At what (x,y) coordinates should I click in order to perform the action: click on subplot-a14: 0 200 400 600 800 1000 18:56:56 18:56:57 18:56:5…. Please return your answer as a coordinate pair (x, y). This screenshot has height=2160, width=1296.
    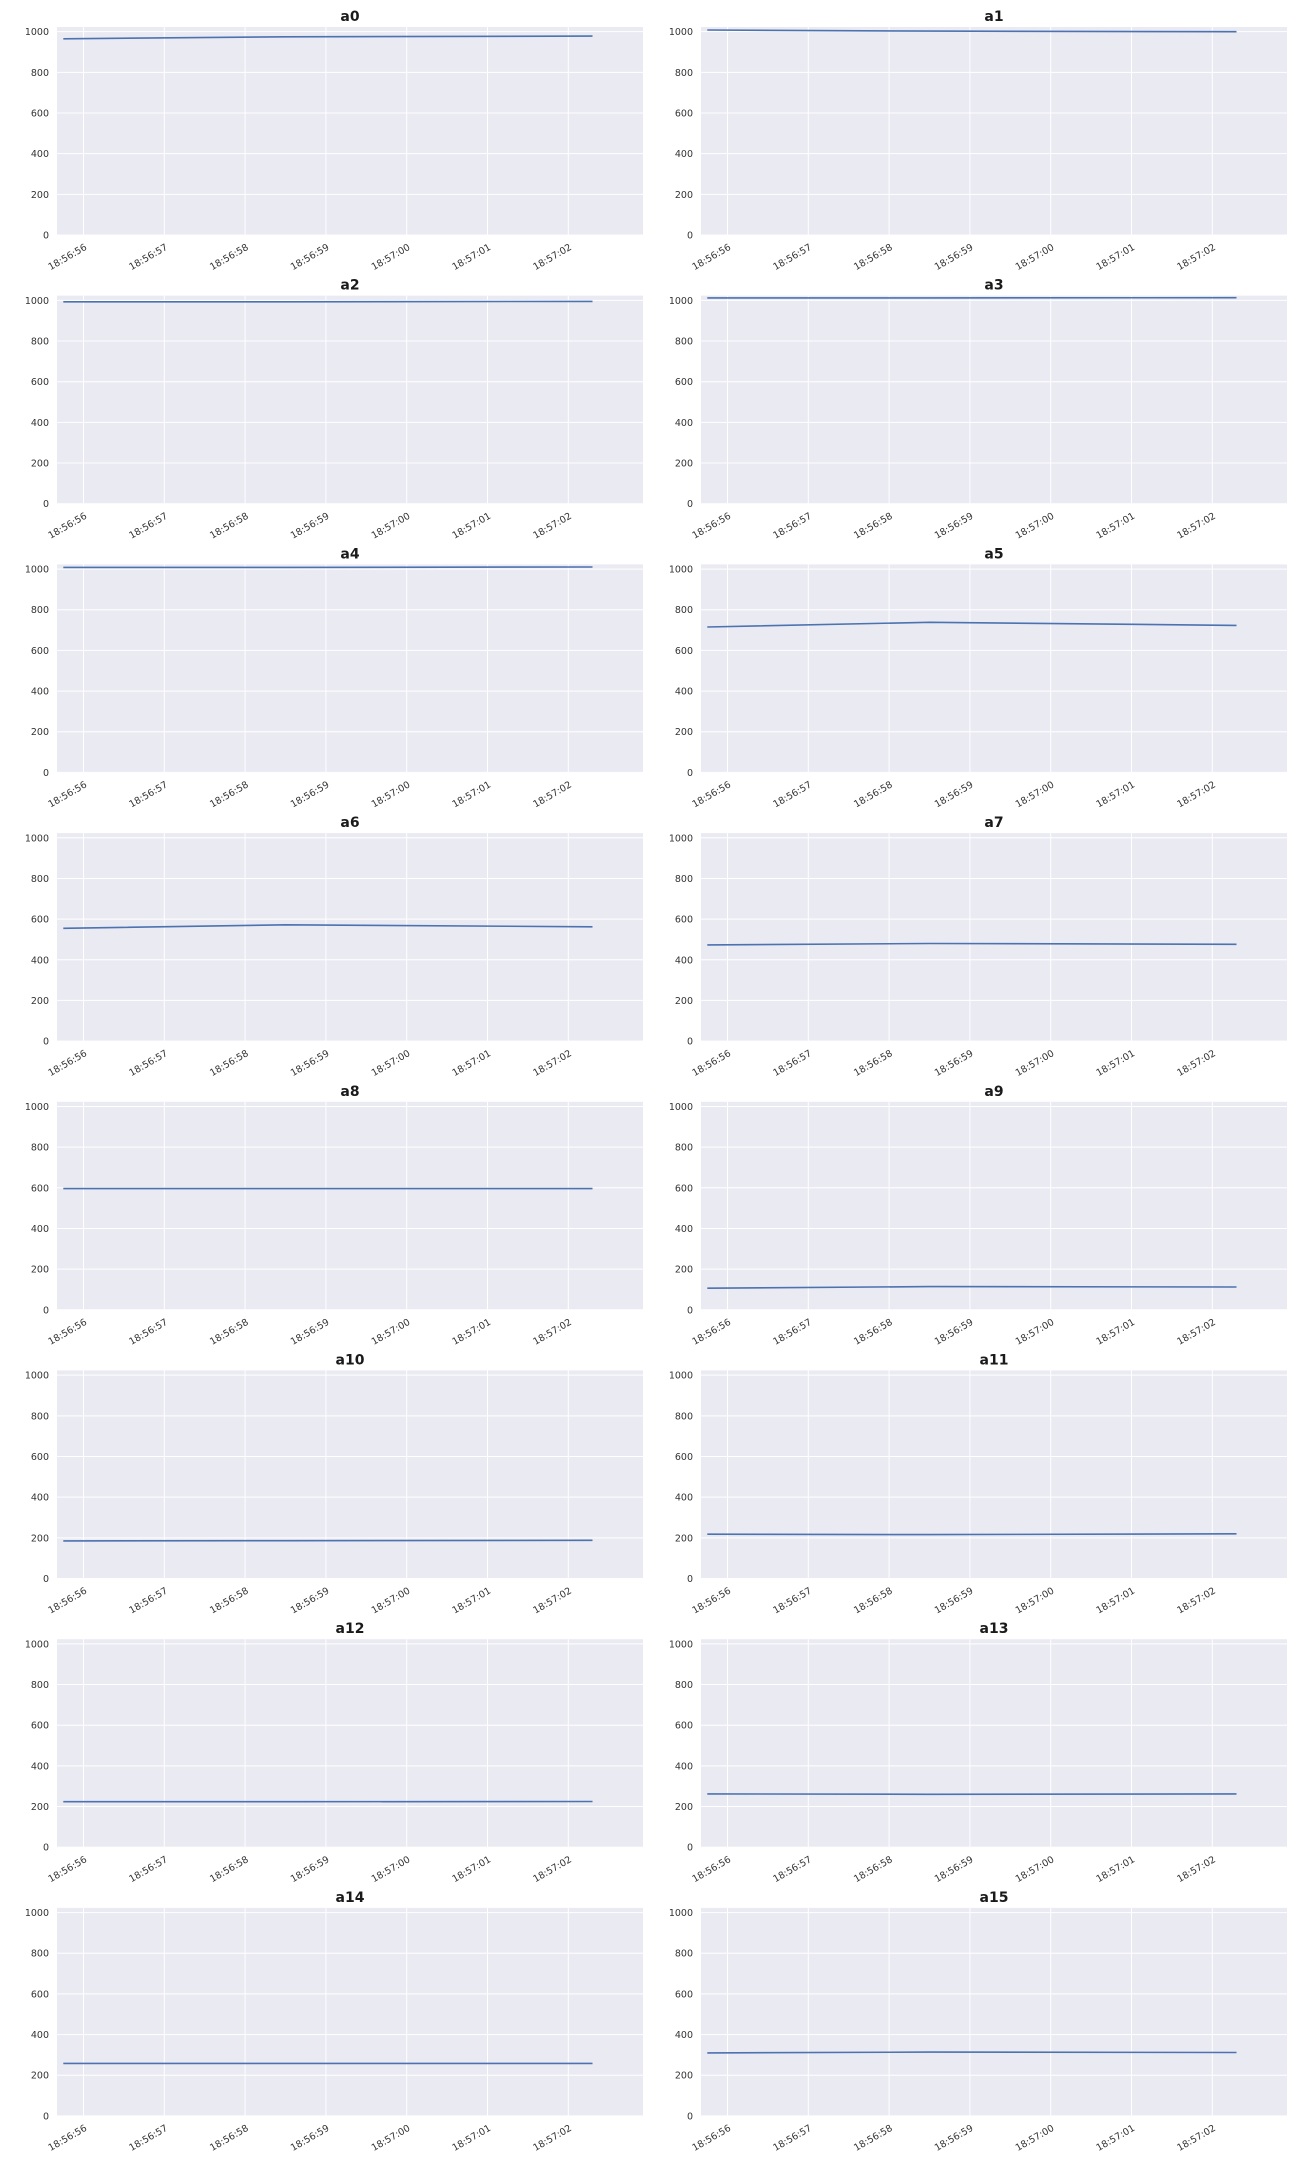
    Looking at the image, I should click on (334, 2022).